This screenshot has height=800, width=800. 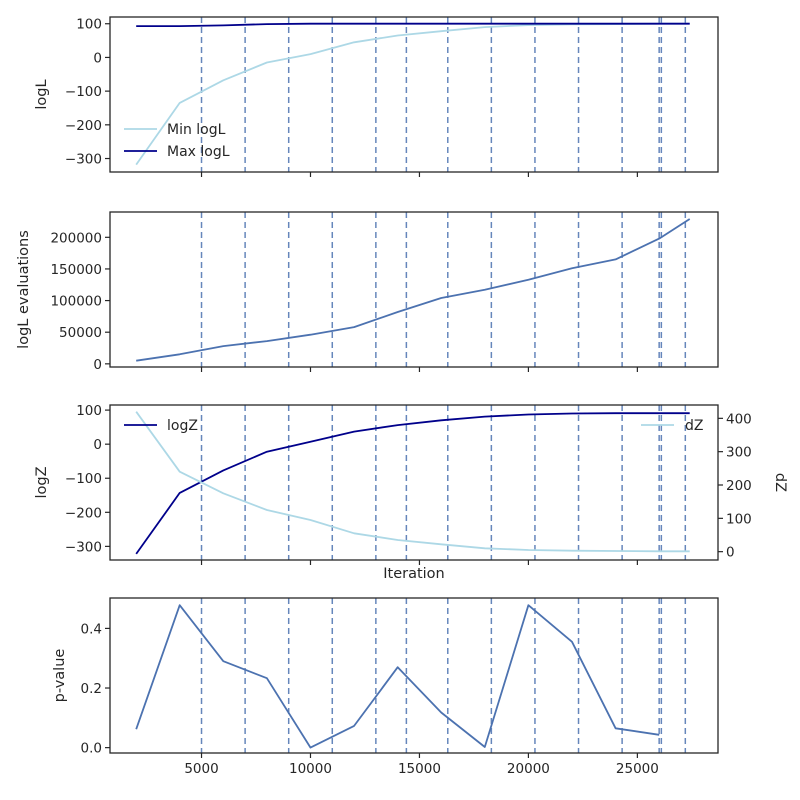 I want to click on x-tick-label: 5000, so click(x=201, y=769).